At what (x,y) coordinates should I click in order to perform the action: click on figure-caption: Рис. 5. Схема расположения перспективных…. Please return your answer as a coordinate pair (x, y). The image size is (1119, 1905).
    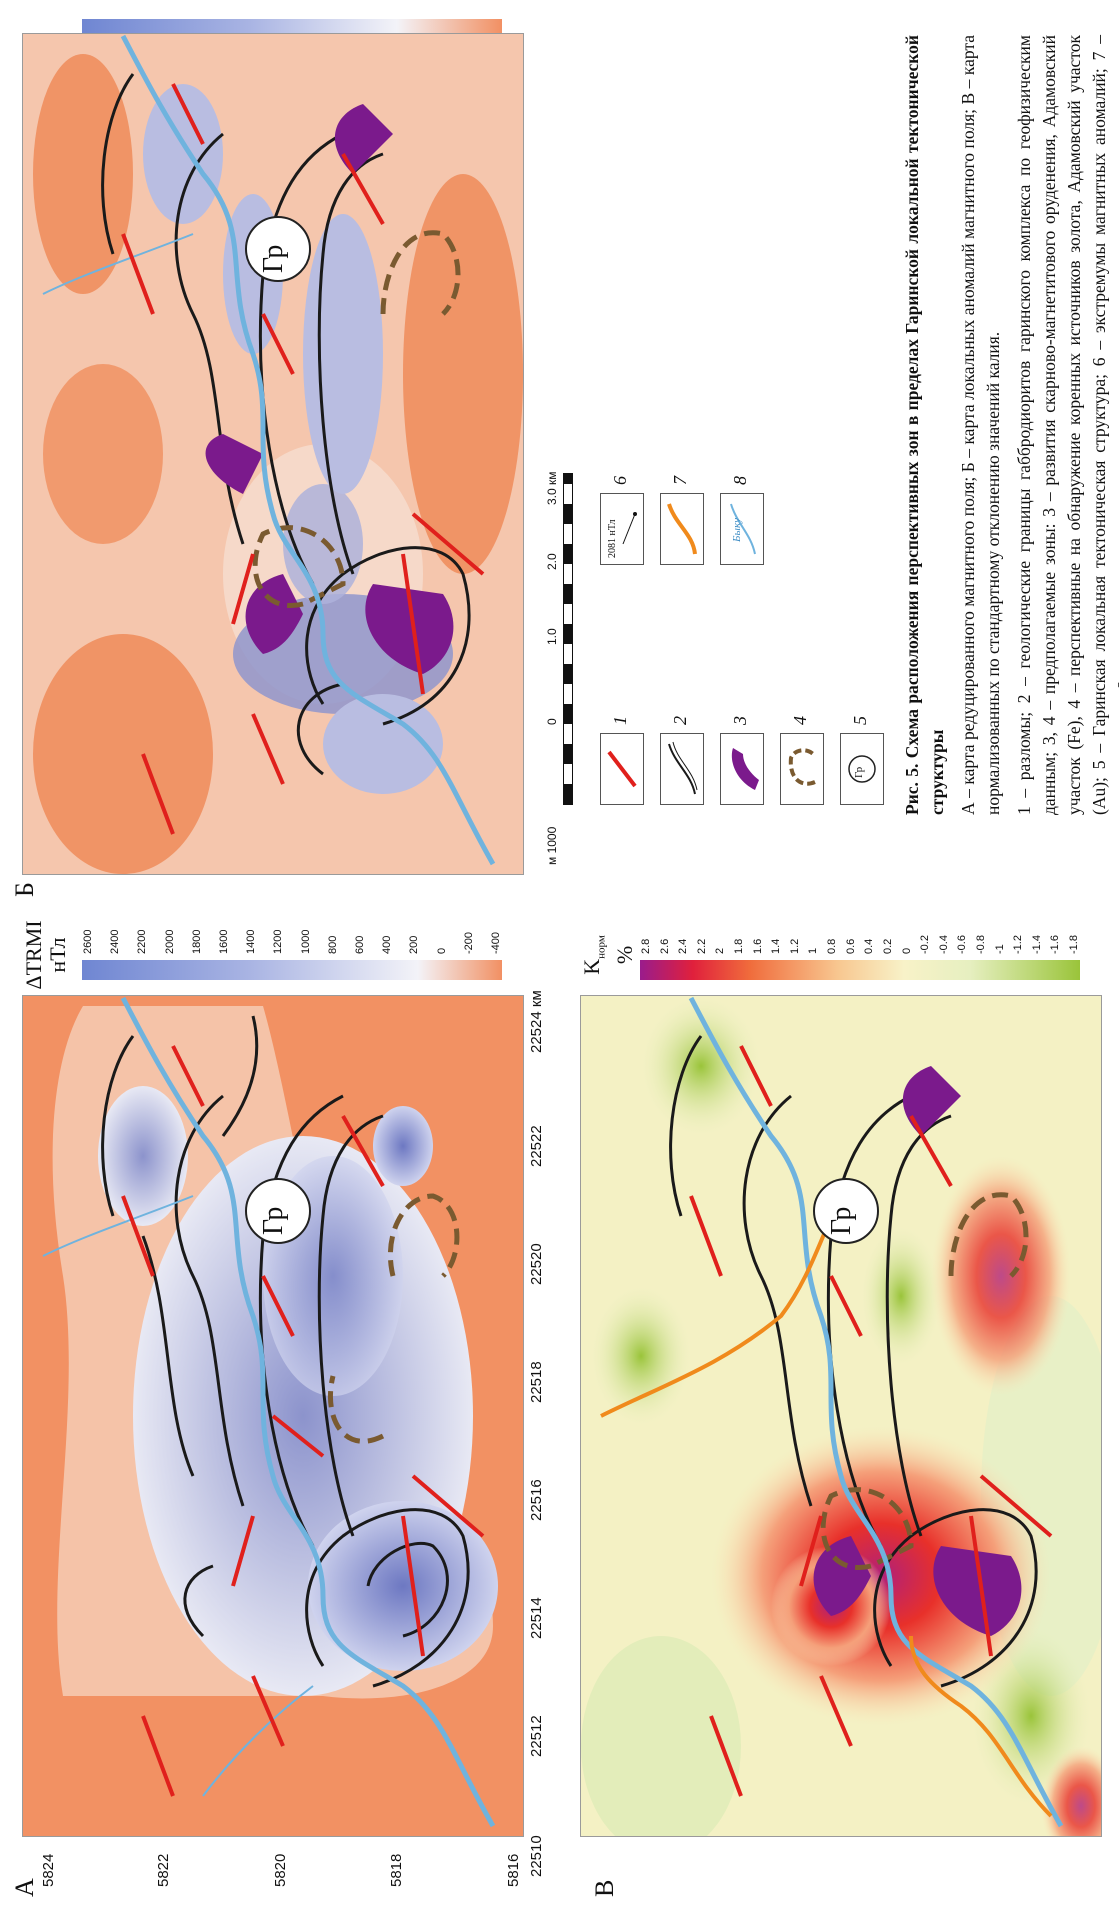
    Looking at the image, I should click on (1009, 425).